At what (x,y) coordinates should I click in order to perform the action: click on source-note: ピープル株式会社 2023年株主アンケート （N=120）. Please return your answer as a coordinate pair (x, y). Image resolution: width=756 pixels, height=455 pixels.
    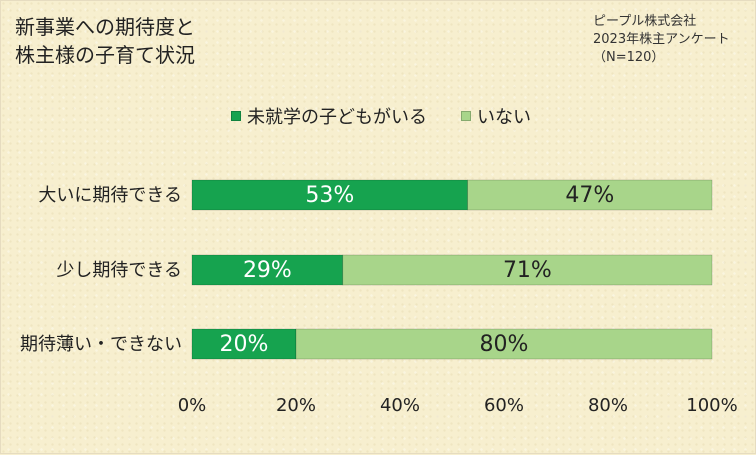
    Looking at the image, I should click on (661, 40).